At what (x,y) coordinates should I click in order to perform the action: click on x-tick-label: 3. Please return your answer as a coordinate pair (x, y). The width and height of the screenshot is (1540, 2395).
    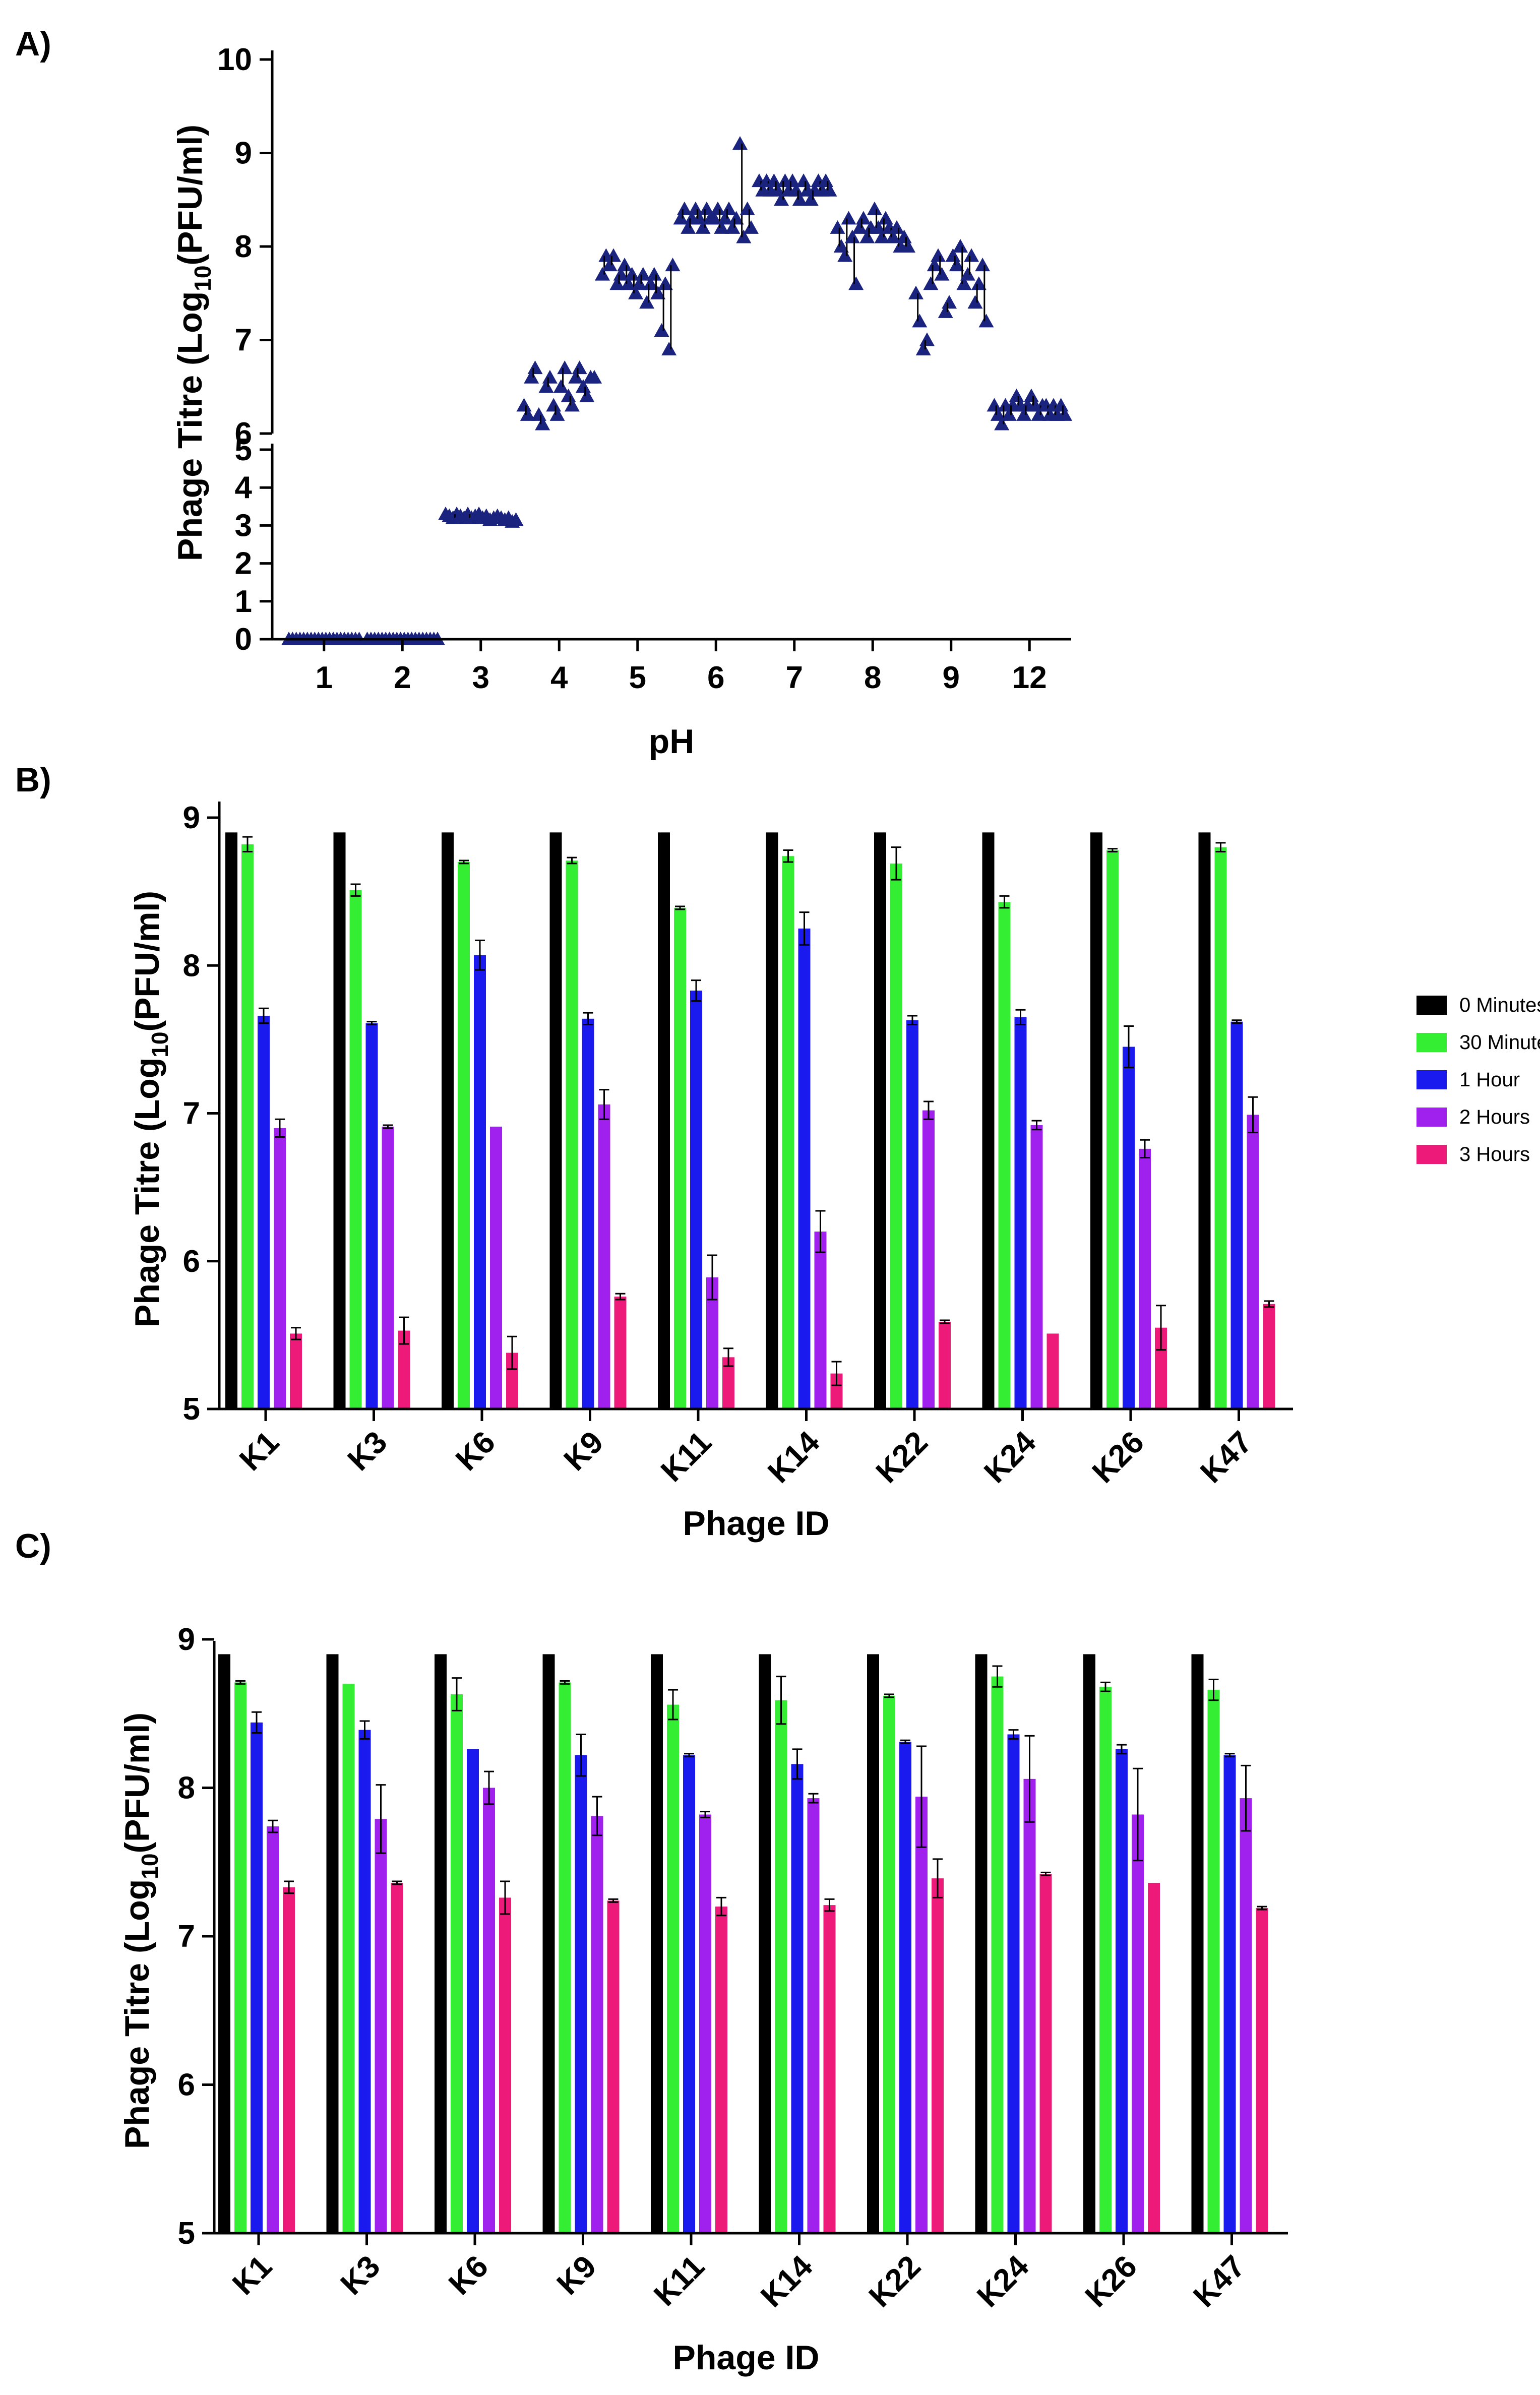
    Looking at the image, I should click on (480, 677).